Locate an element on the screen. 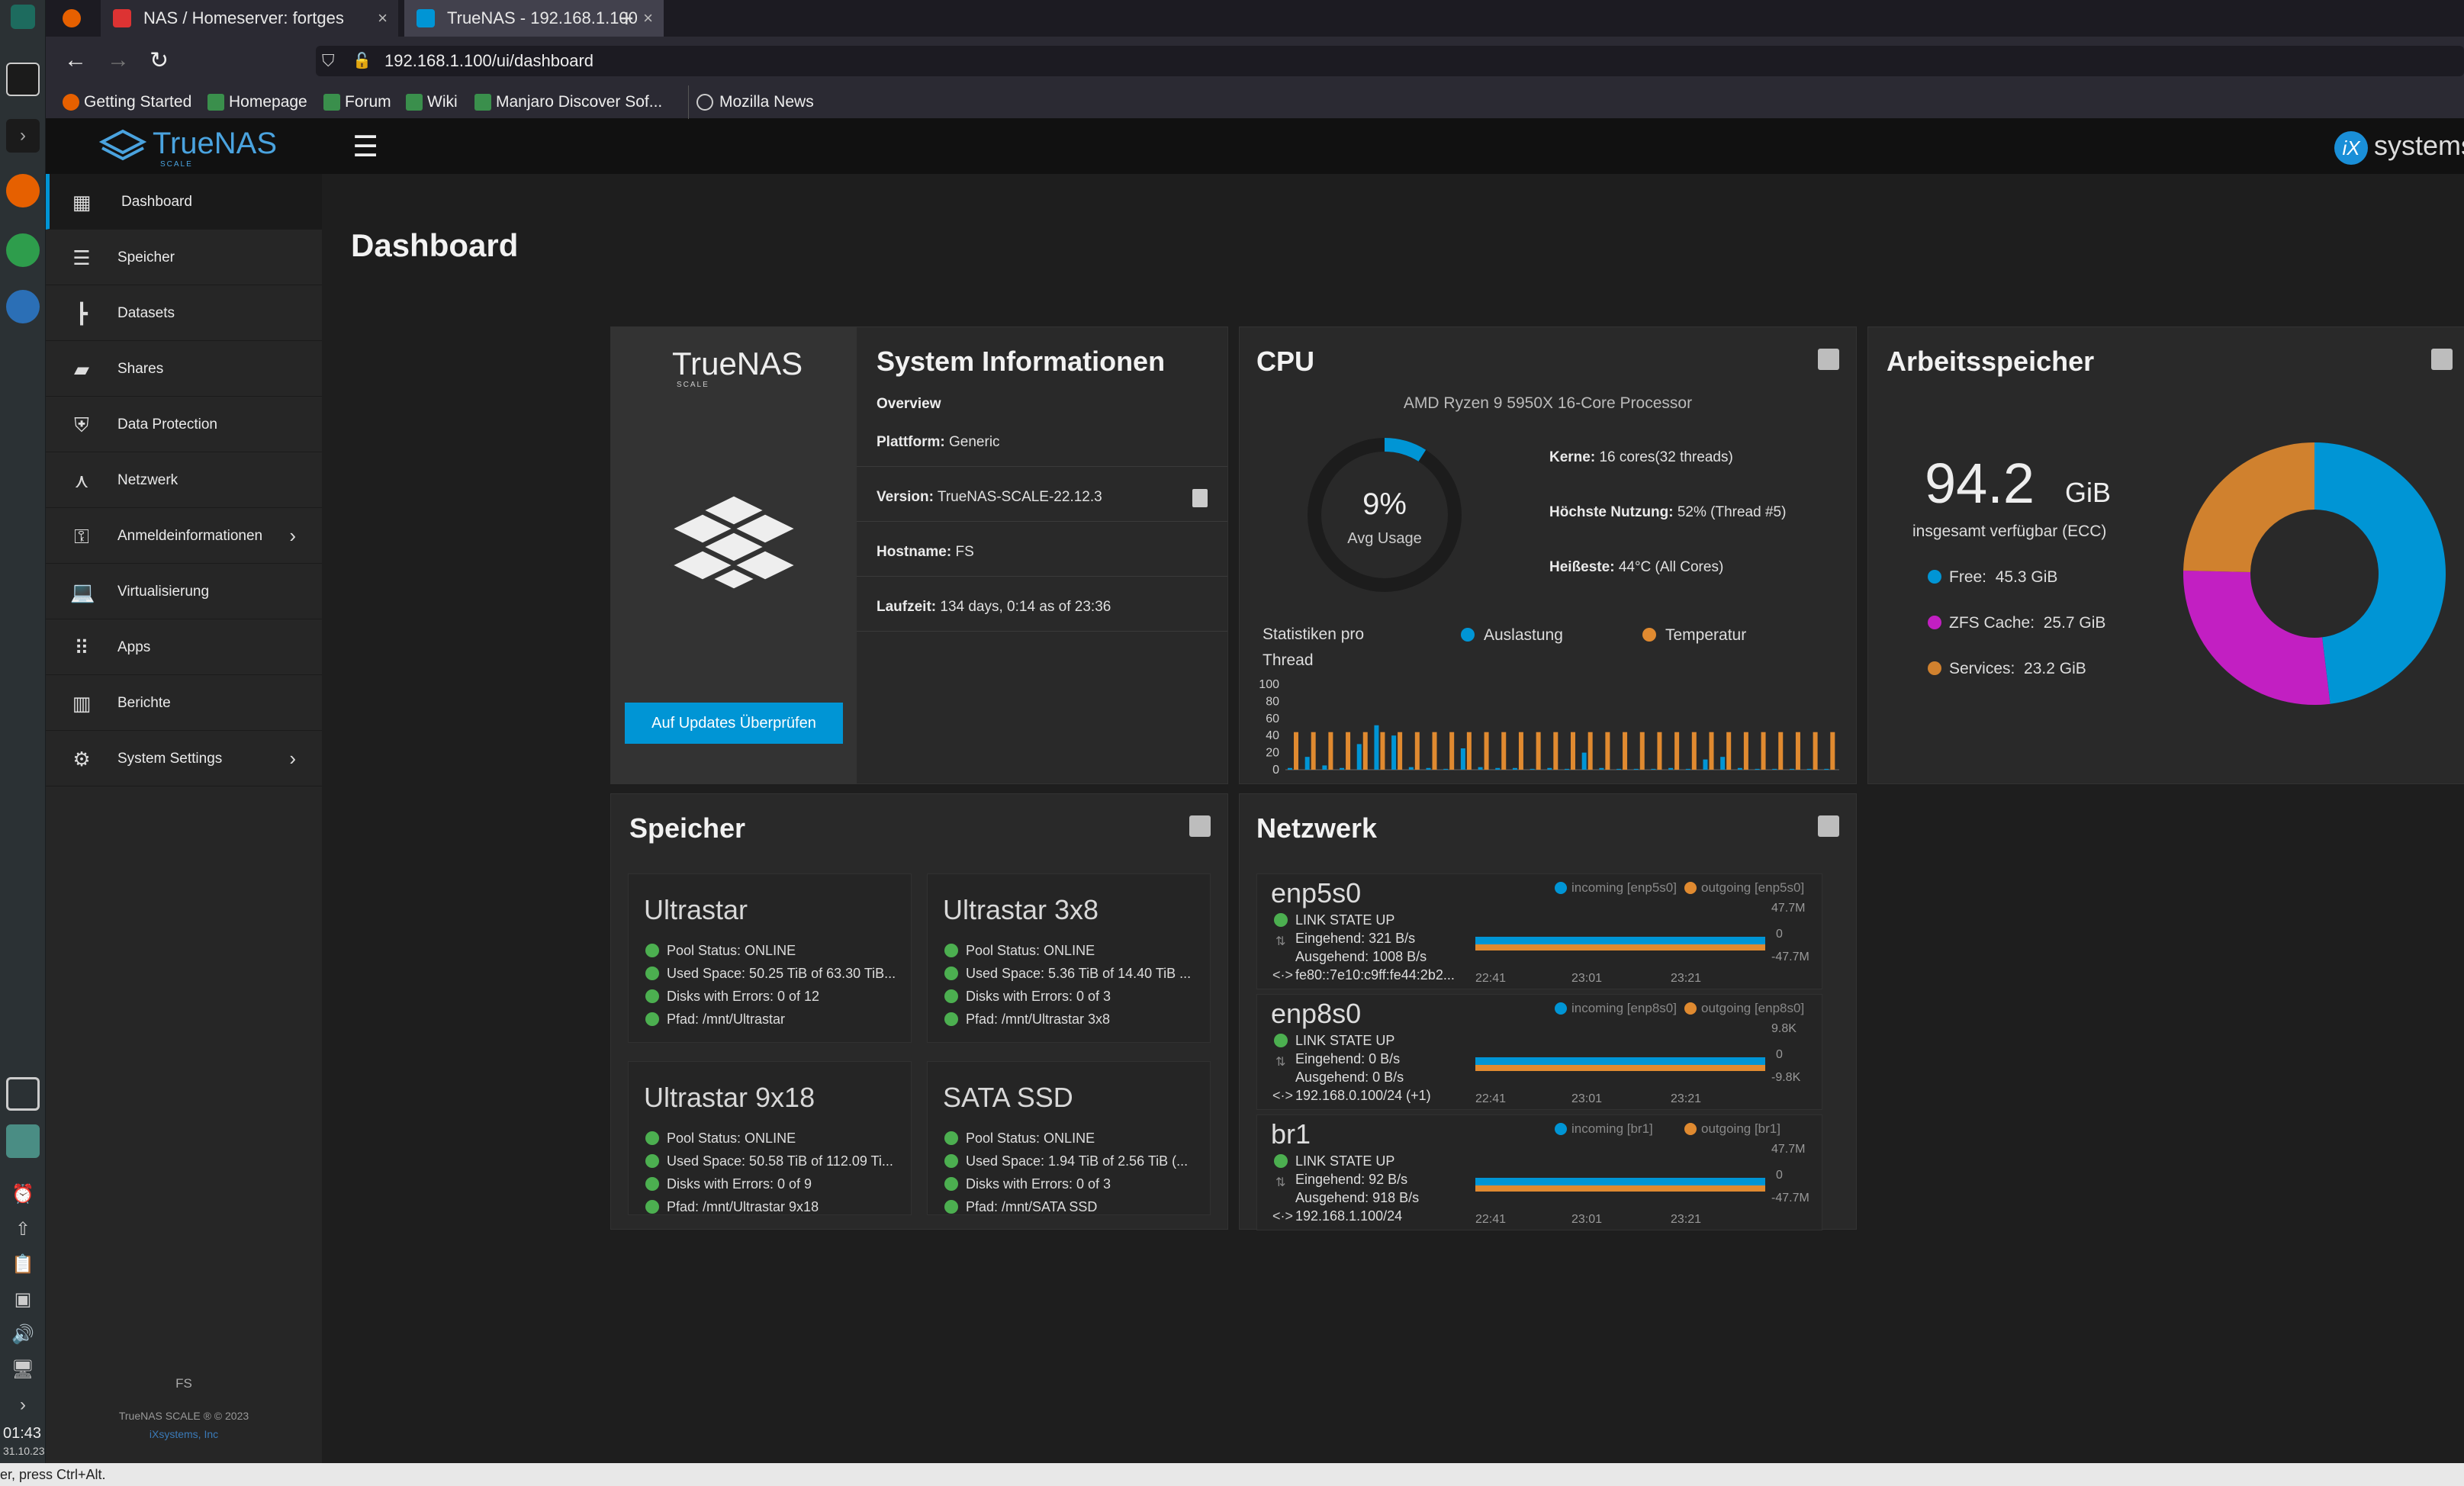 This screenshot has width=2464, height=1486. outgoing-rate: Ausgehend: 1008 B/s is located at coordinates (1361, 956).